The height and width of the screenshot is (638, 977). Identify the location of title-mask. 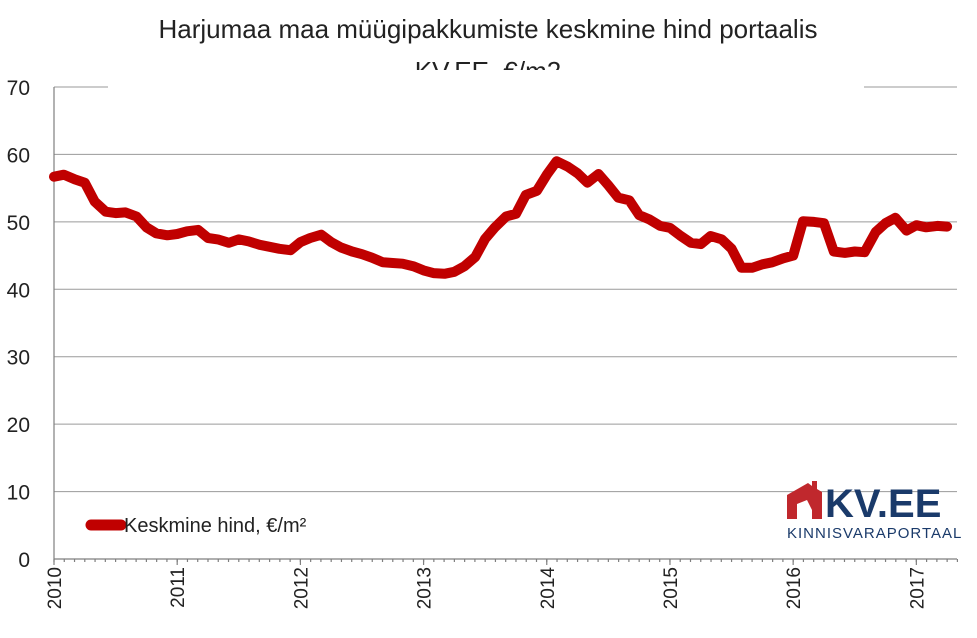
(486, 81).